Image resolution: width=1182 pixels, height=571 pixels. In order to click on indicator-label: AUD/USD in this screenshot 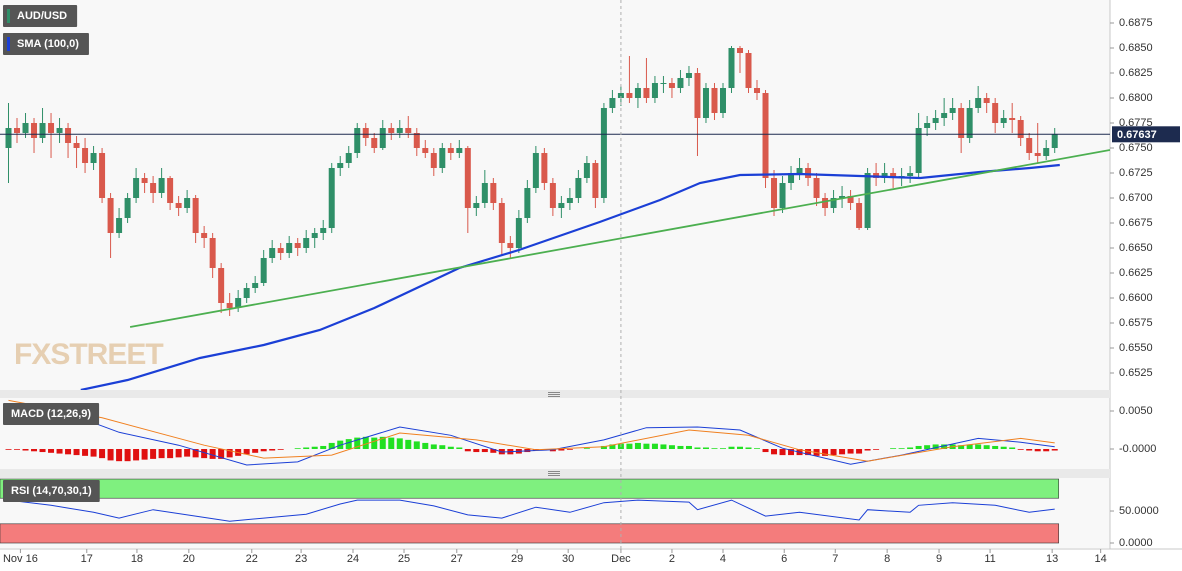, I will do `click(42, 16)`.